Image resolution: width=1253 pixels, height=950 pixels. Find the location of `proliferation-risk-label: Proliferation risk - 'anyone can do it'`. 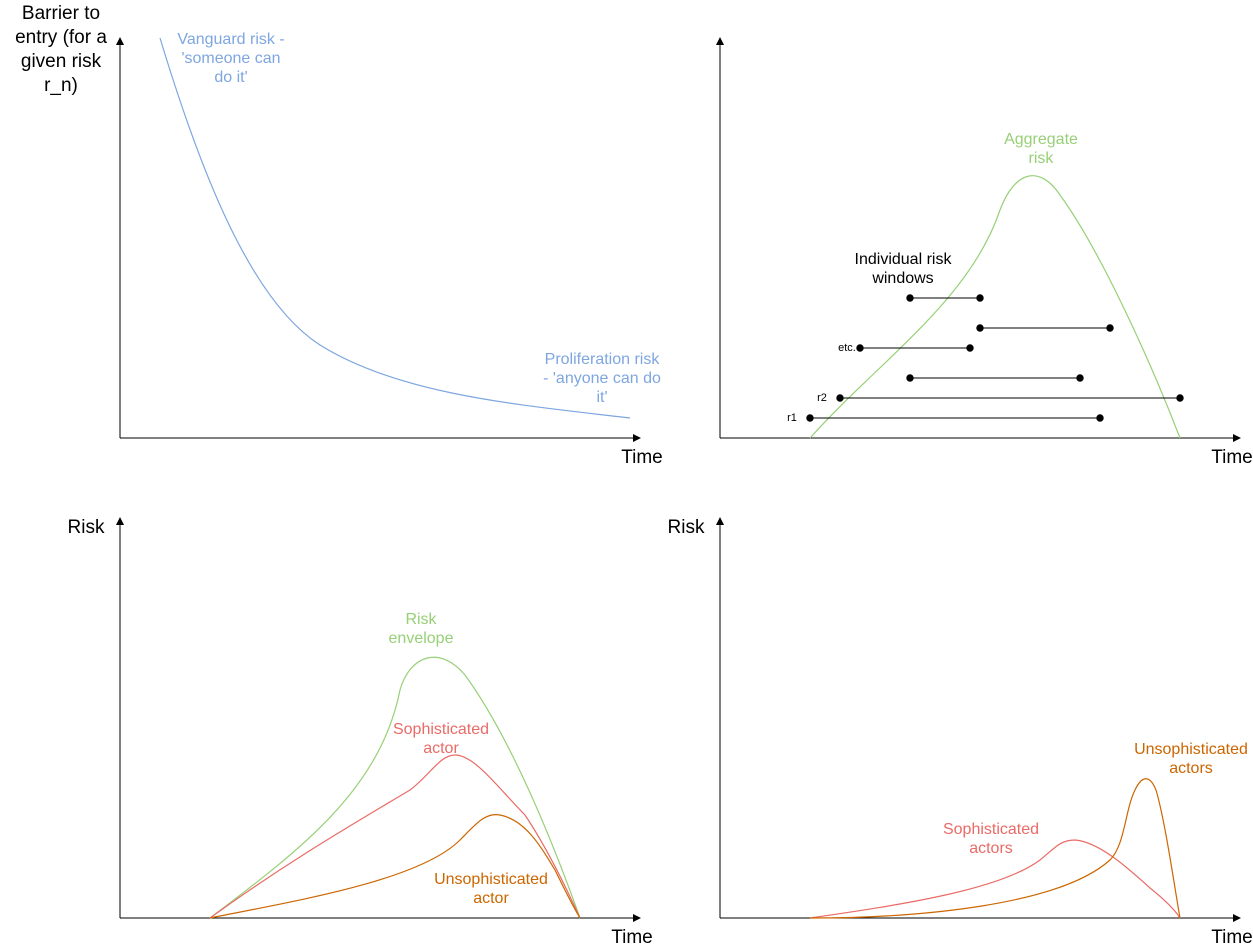

proliferation-risk-label: Proliferation risk - 'anyone can do it' is located at coordinates (602, 378).